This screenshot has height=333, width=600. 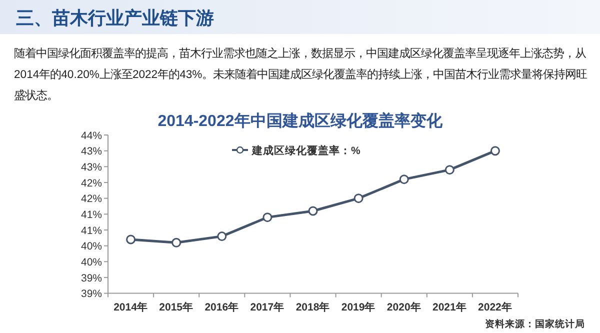 What do you see at coordinates (300, 121) in the screenshot?
I see `title: 2014-2022年中国建成区绿化覆盖率变化` at bounding box center [300, 121].